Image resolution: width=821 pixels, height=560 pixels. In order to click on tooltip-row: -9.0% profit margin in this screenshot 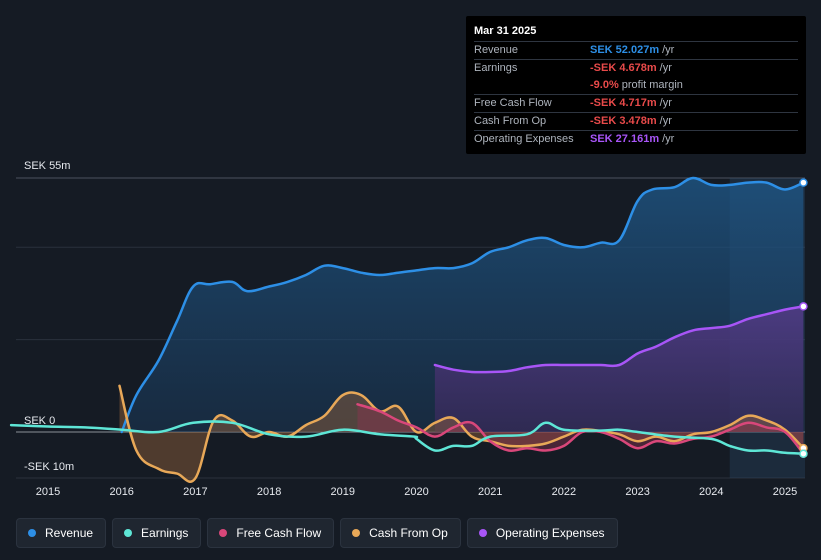, I will do `click(636, 85)`.